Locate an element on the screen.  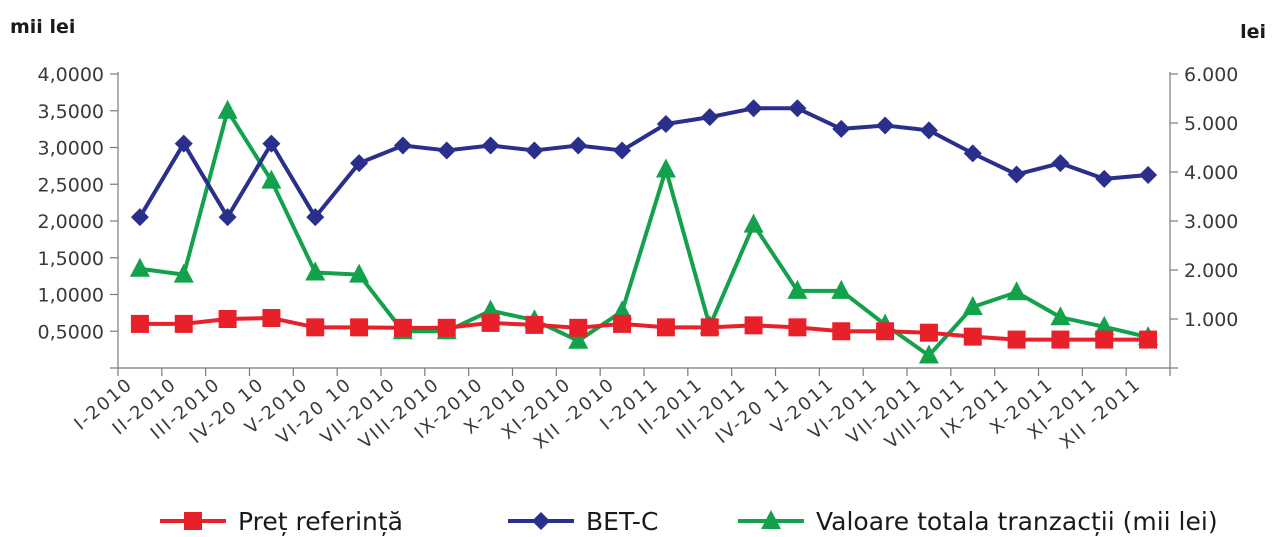
left-axis-unit-label: mii lei is located at coordinates (42, 27).